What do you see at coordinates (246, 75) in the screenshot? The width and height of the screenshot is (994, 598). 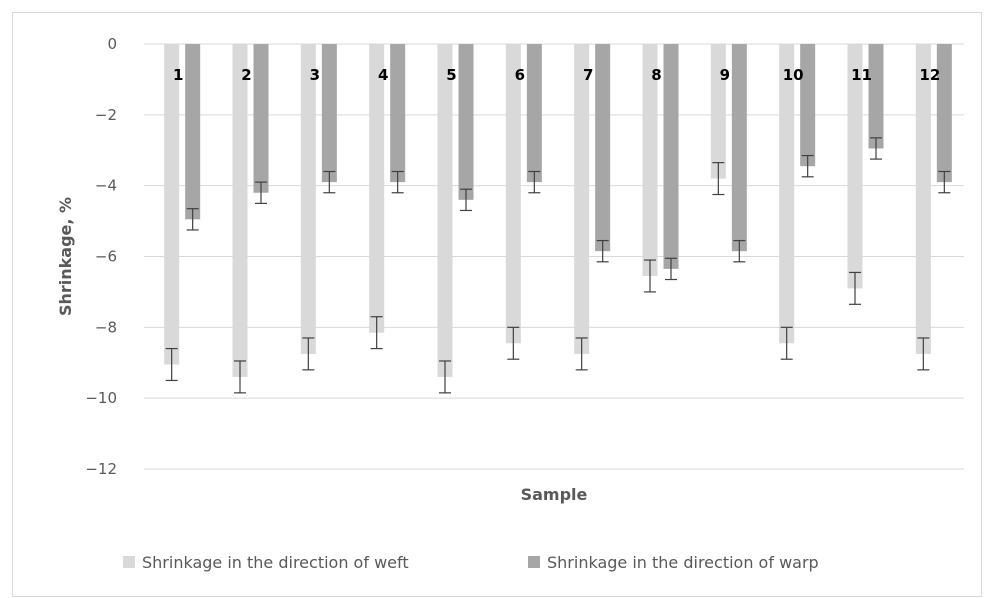 I see `category-label: 2` at bounding box center [246, 75].